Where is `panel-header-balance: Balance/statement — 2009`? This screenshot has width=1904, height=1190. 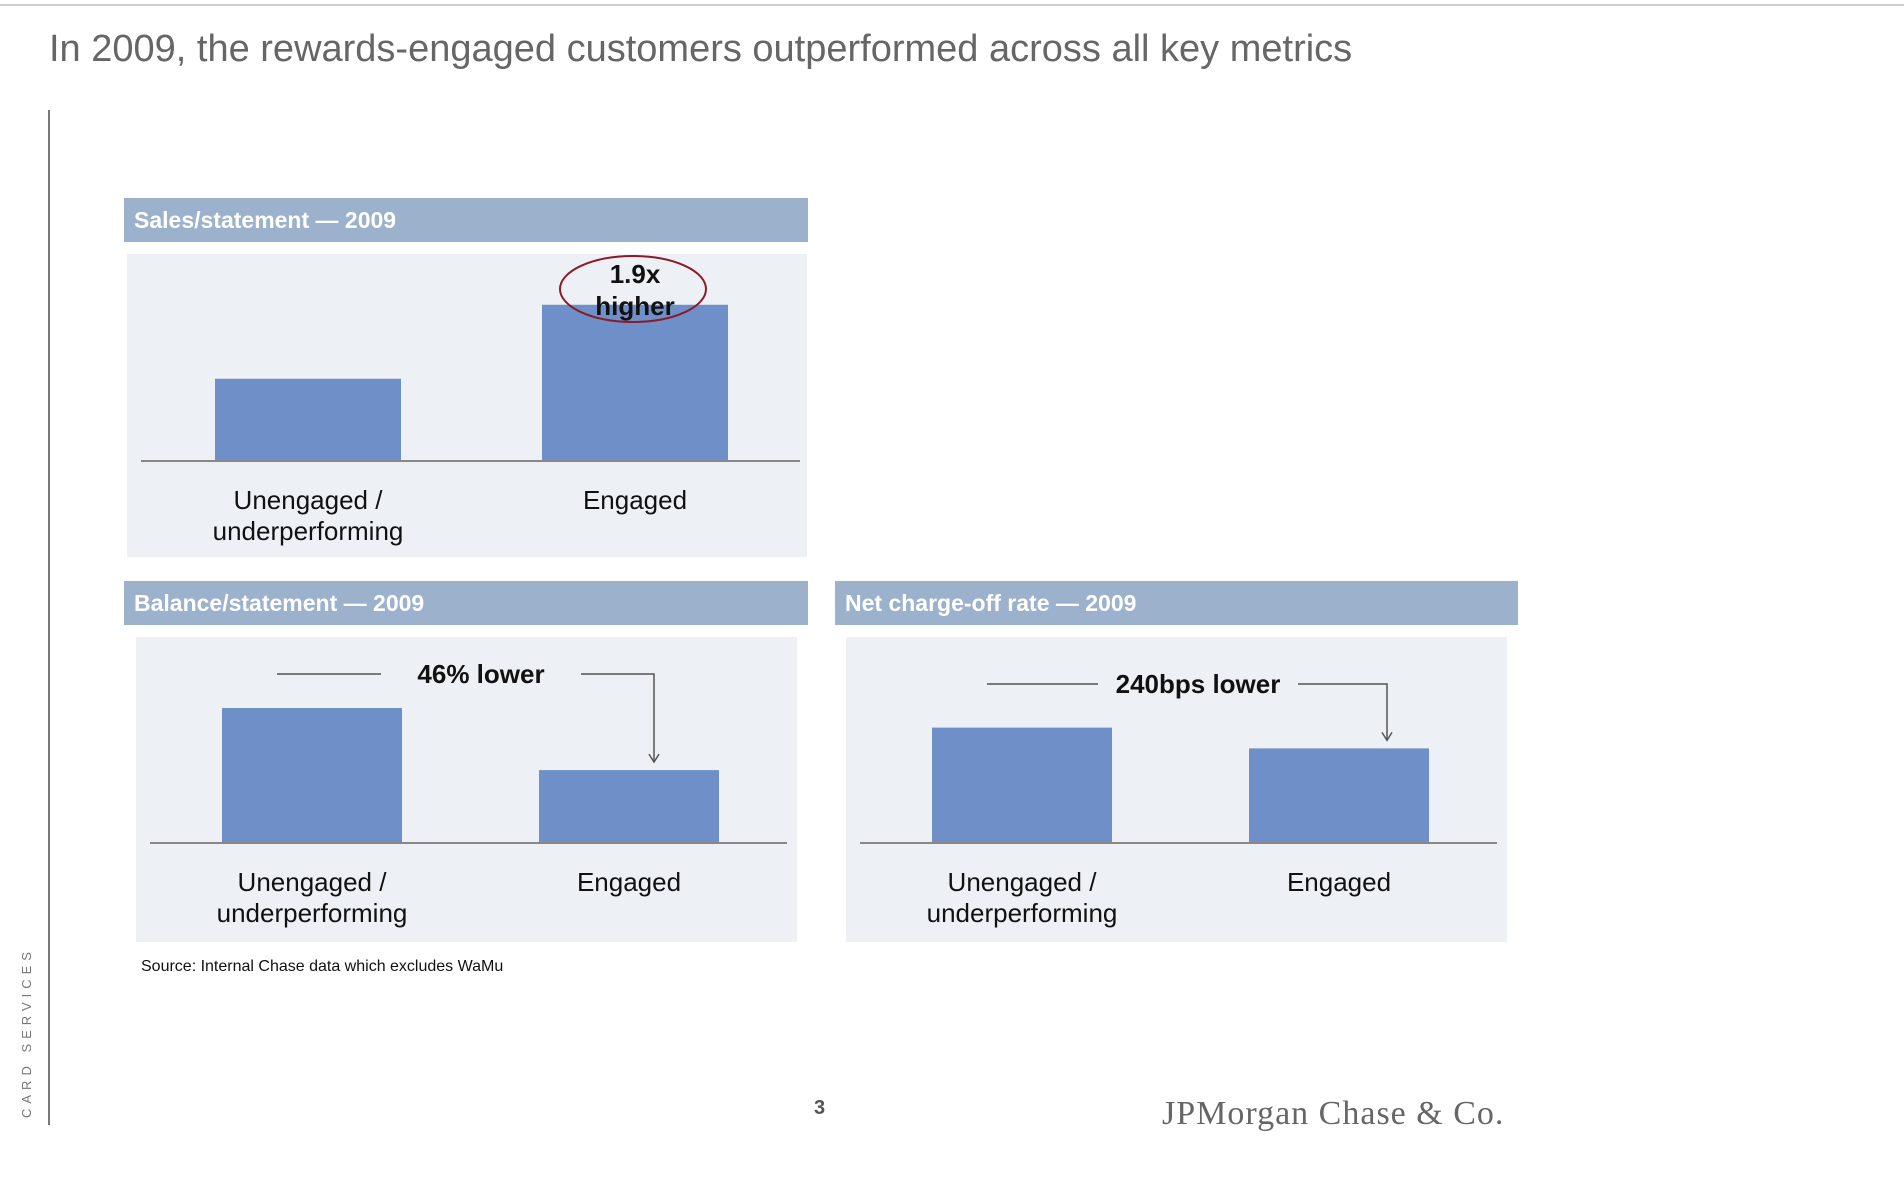
panel-header-balance: Balance/statement — 2009 is located at coordinates (466, 603).